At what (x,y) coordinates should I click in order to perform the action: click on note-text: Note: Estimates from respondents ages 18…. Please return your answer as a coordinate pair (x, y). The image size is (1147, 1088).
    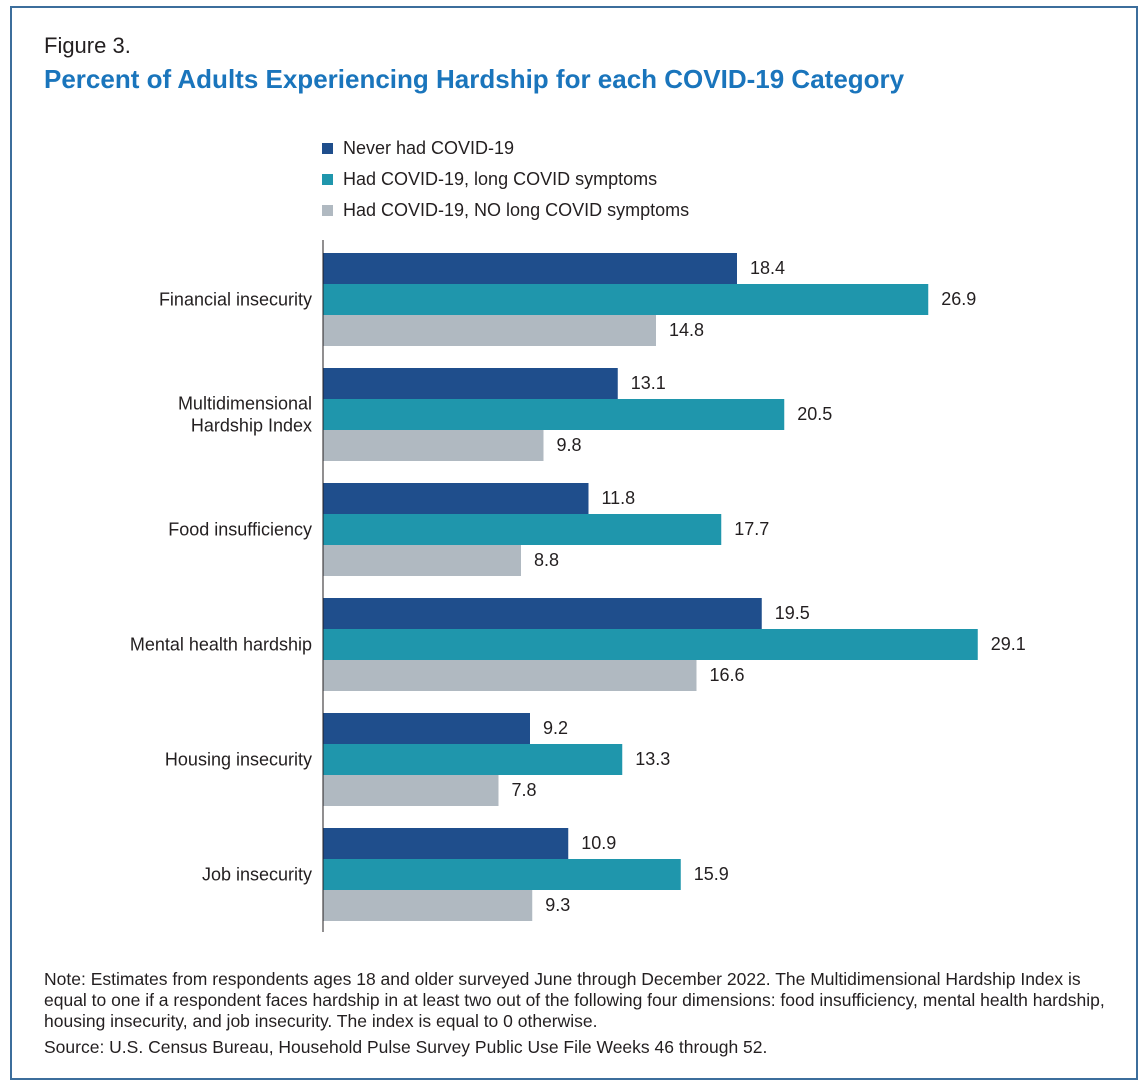
    Looking at the image, I should click on (574, 1000).